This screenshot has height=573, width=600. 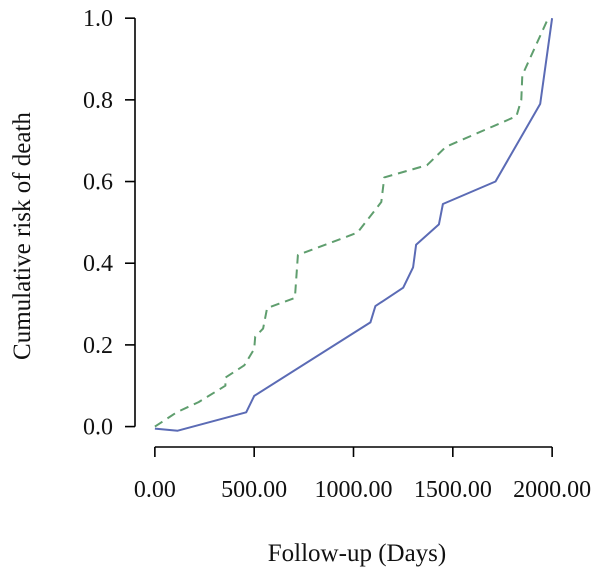 I want to click on x-tick-label: 2000.00, so click(x=552, y=490).